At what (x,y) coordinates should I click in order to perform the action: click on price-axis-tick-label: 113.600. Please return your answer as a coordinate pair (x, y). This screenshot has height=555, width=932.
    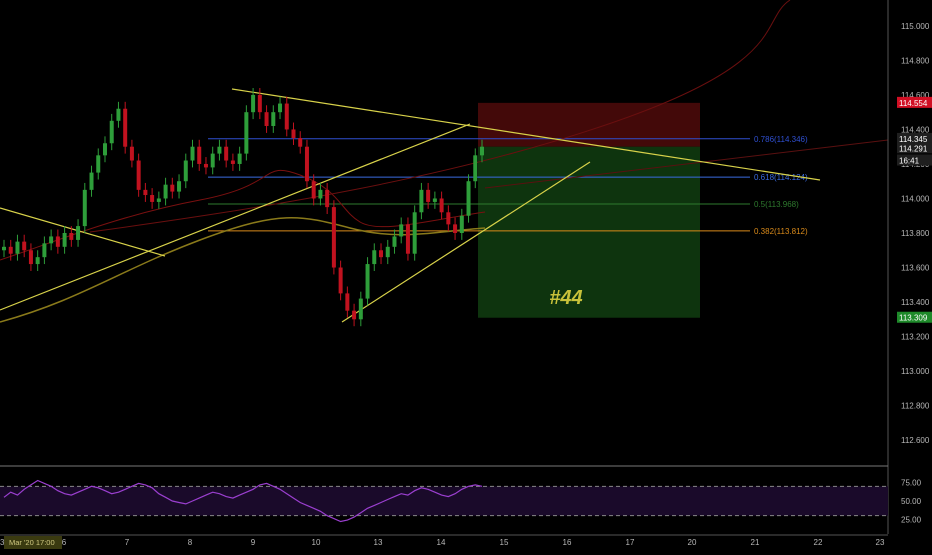
    Looking at the image, I should click on (915, 268).